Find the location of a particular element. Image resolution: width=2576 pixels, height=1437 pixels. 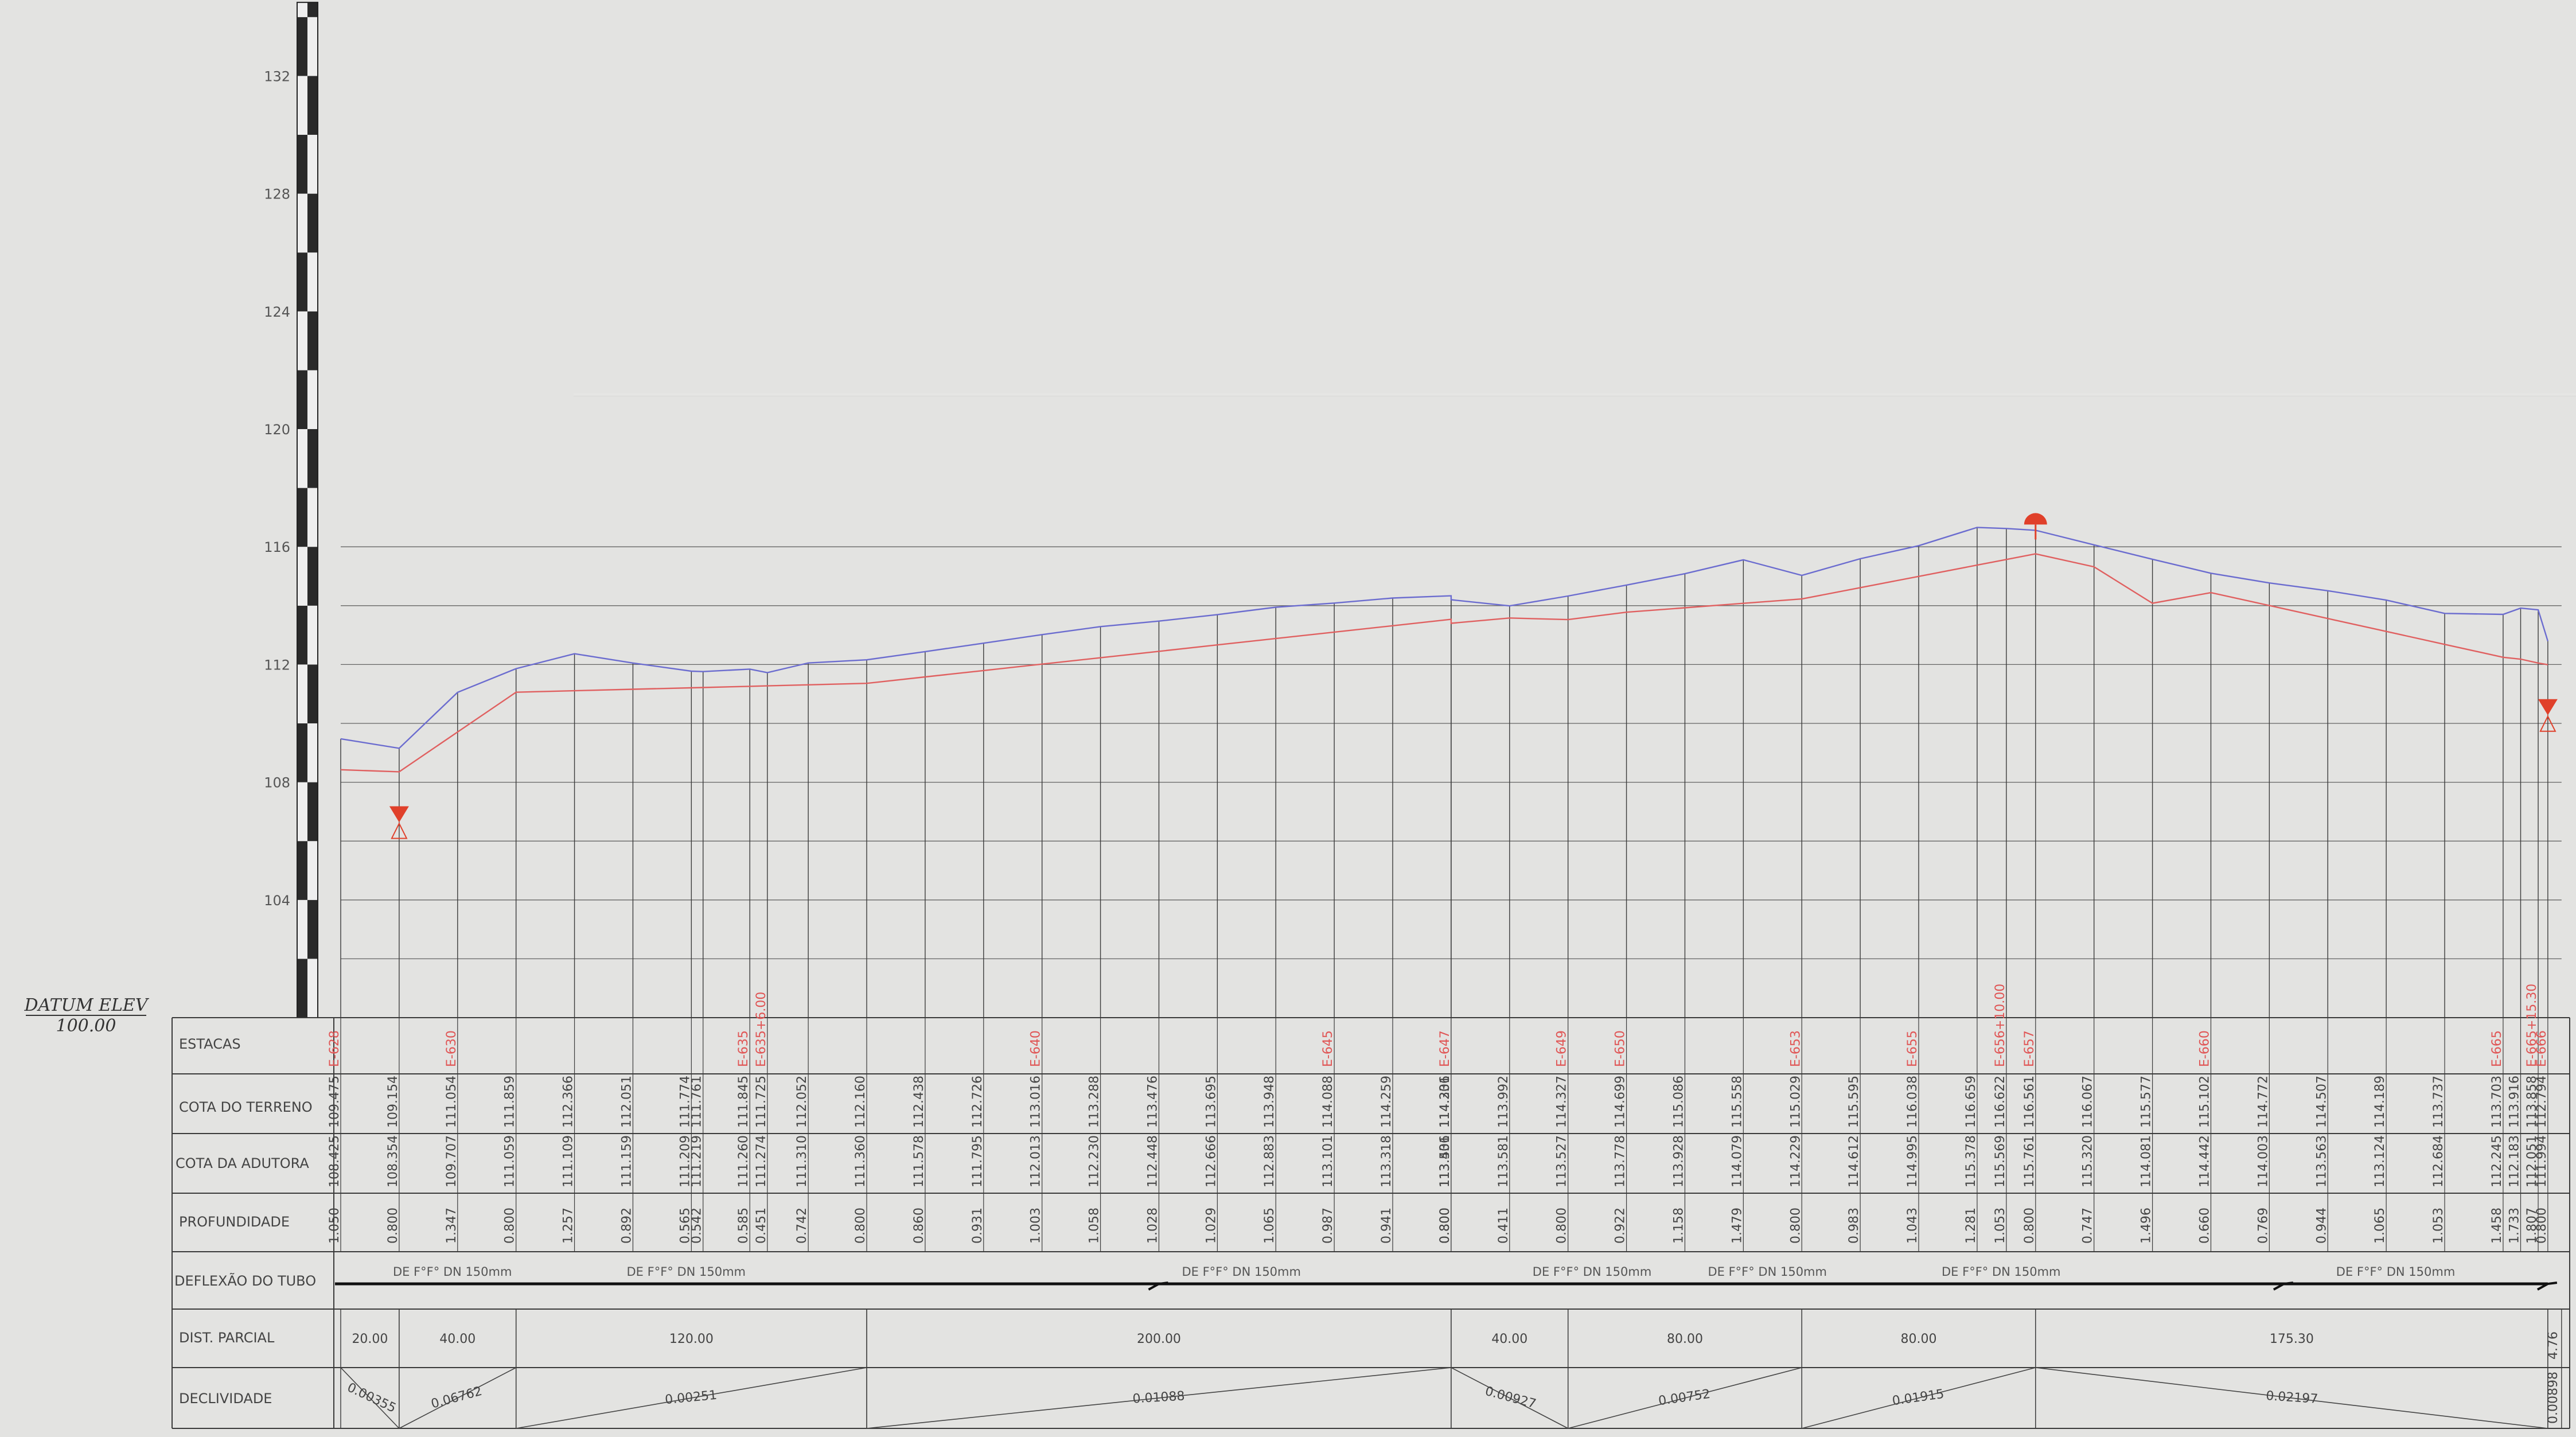

station-cota-adutora: 114.003 is located at coordinates (2263, 1161).